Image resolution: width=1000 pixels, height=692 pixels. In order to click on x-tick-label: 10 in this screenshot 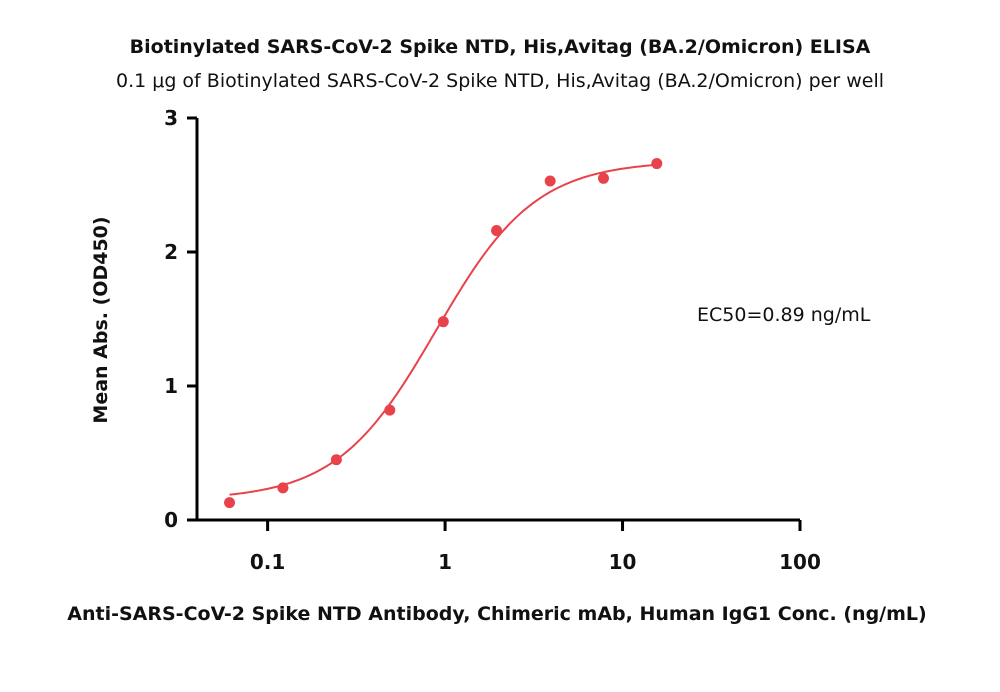, I will do `click(623, 562)`.